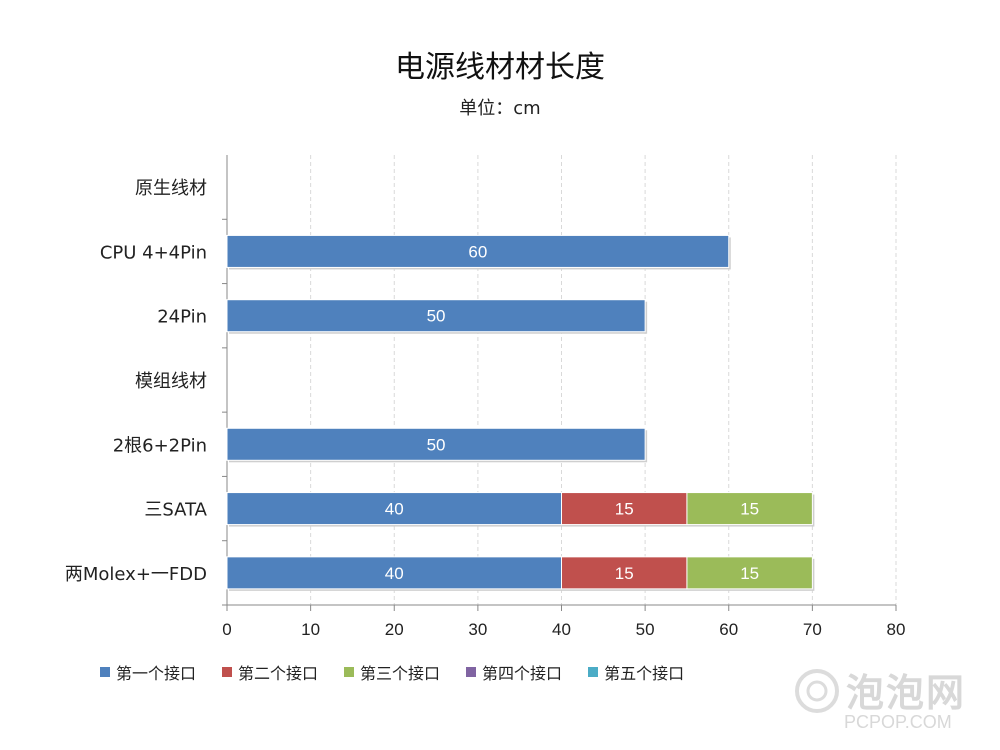  What do you see at coordinates (153, 252) in the screenshot?
I see `y-category-label: CPU 4+4Pin` at bounding box center [153, 252].